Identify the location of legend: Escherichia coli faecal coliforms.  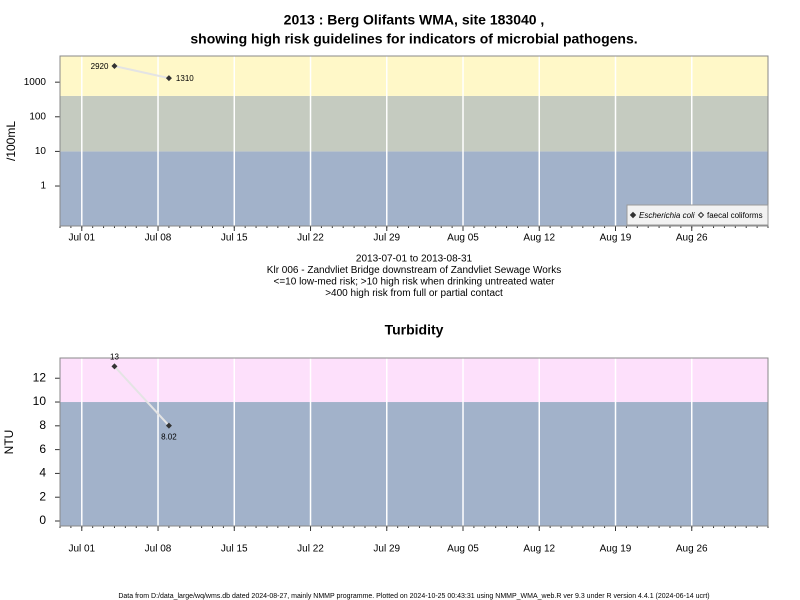
(697, 215).